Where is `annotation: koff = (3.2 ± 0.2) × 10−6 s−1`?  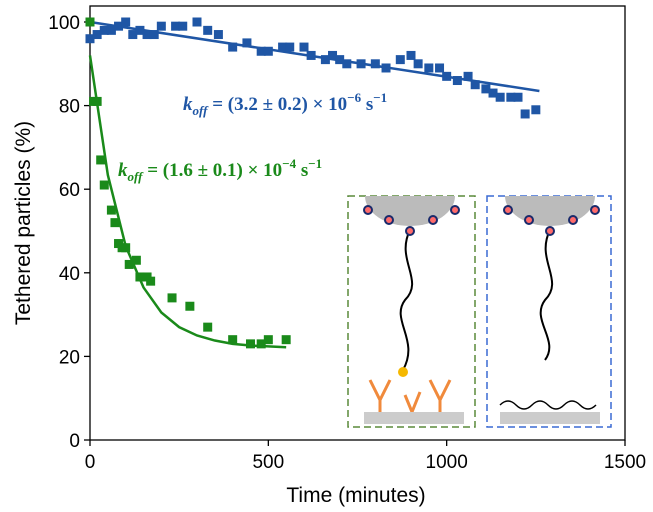
annotation: koff = (3.2 ± 0.2) × 10−6 s−1 is located at coordinates (285, 104).